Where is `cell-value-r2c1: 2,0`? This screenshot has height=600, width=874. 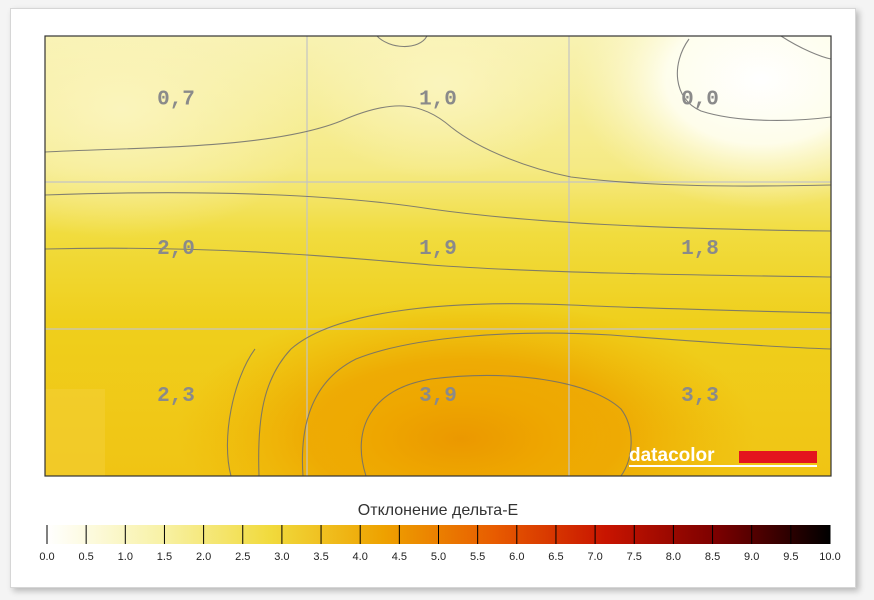 cell-value-r2c1: 2,0 is located at coordinates (176, 249).